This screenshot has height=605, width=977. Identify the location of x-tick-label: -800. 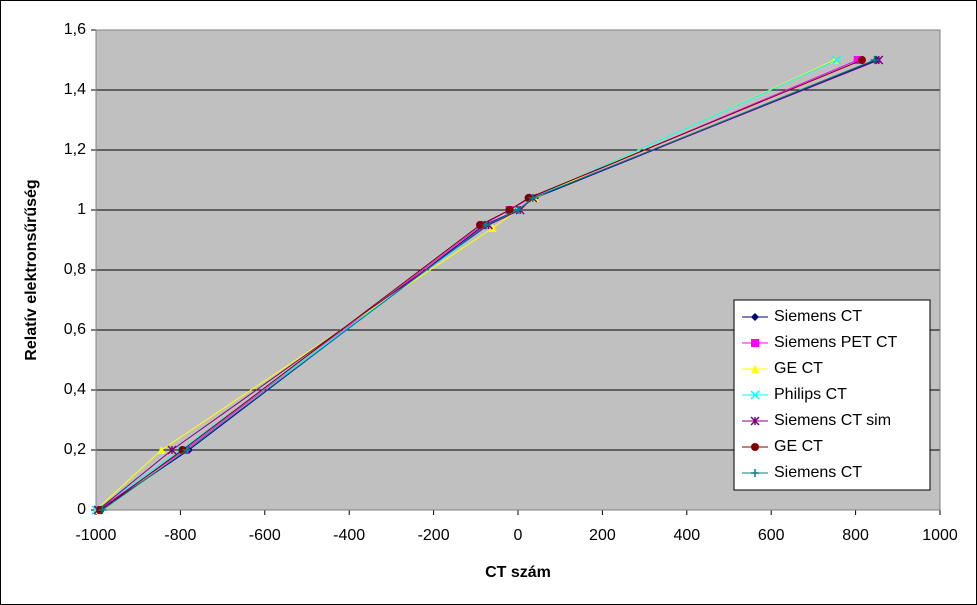
(180, 535).